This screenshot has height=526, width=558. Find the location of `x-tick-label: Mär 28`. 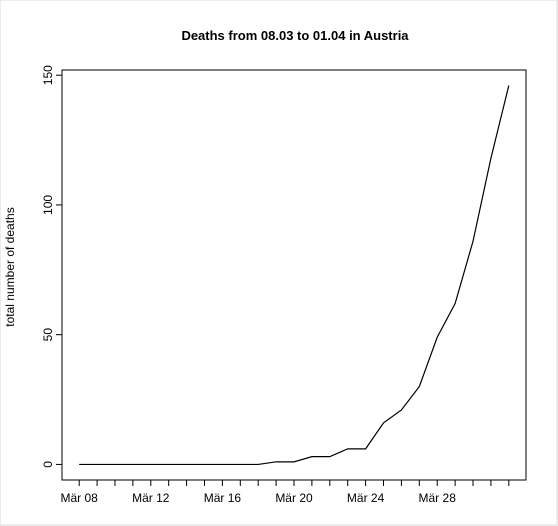

x-tick-label: Mär 28 is located at coordinates (438, 498).